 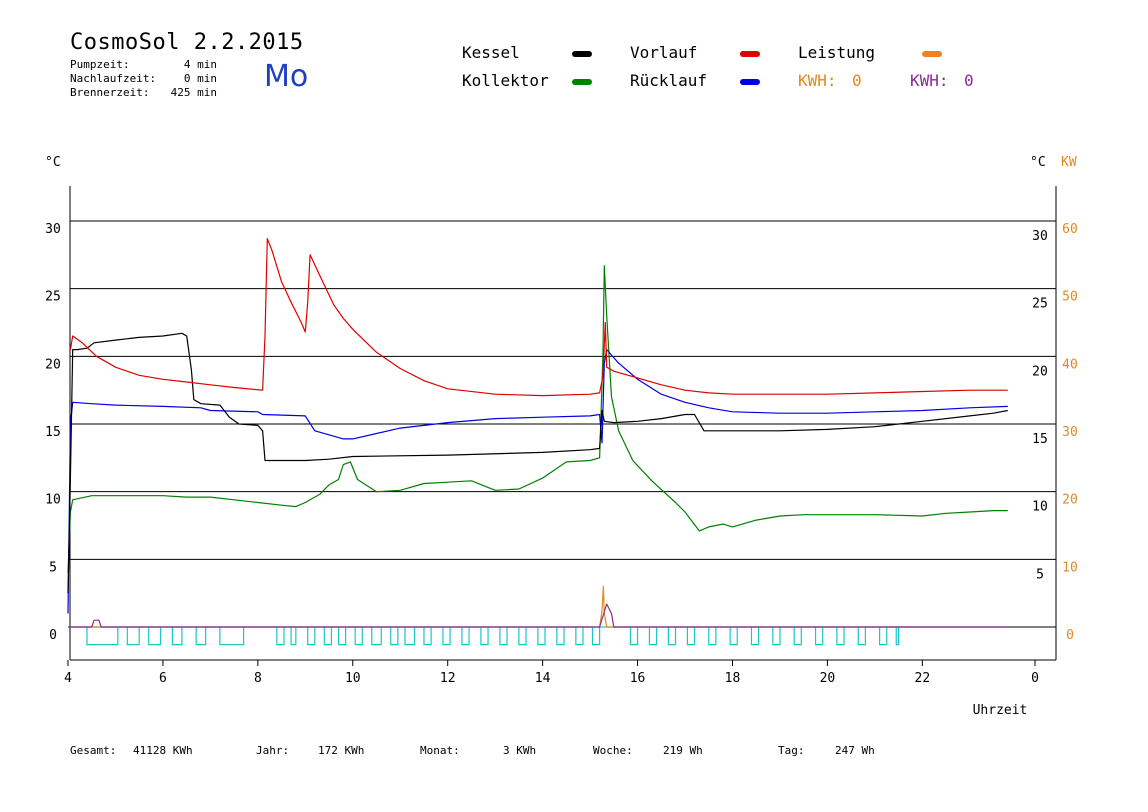 What do you see at coordinates (53, 635) in the screenshot?
I see `y-tick-label-left: 0` at bounding box center [53, 635].